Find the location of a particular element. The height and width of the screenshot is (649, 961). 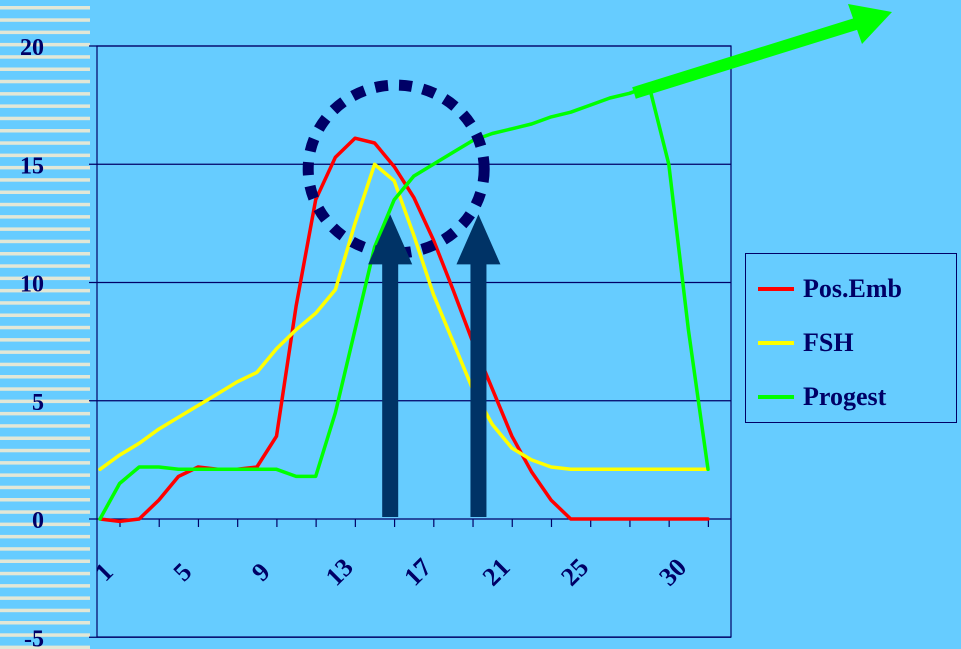

legend-swatch-progest is located at coordinates (776, 397).